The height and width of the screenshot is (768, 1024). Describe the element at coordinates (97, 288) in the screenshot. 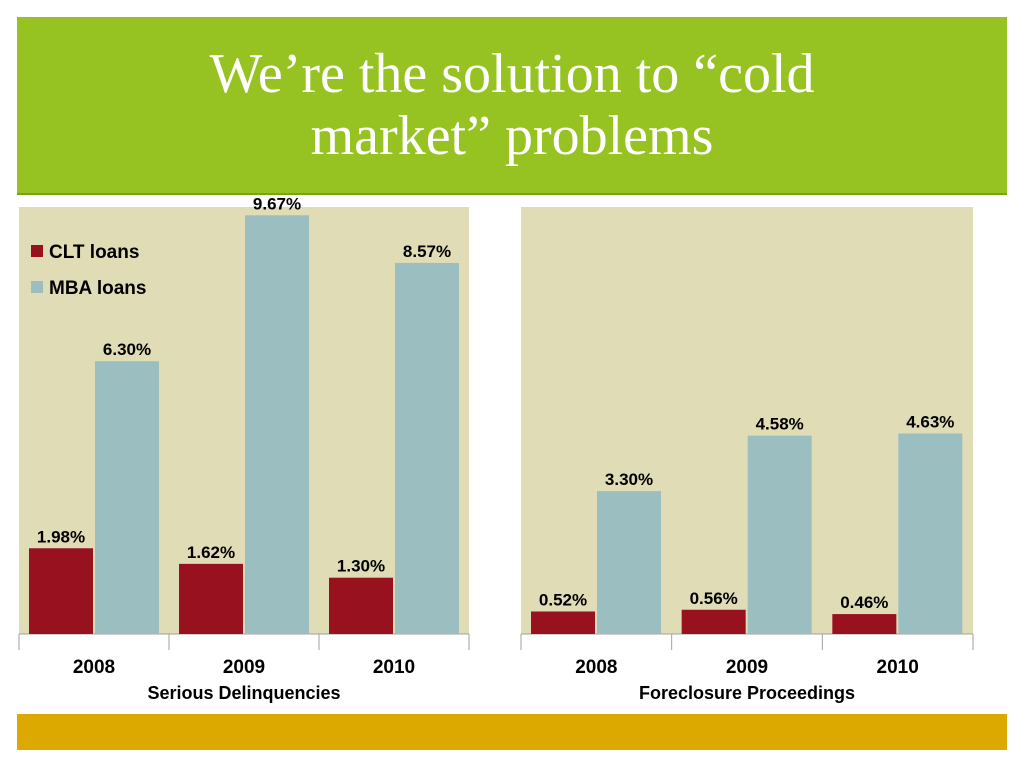

I see `legend-label-mba: MBA loans` at that location.